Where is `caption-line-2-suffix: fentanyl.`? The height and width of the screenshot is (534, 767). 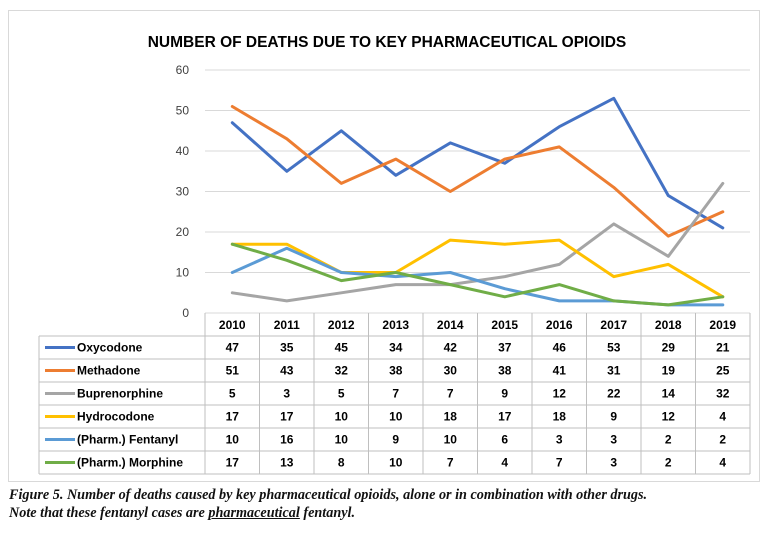
caption-line-2-suffix: fentanyl. is located at coordinates (327, 513).